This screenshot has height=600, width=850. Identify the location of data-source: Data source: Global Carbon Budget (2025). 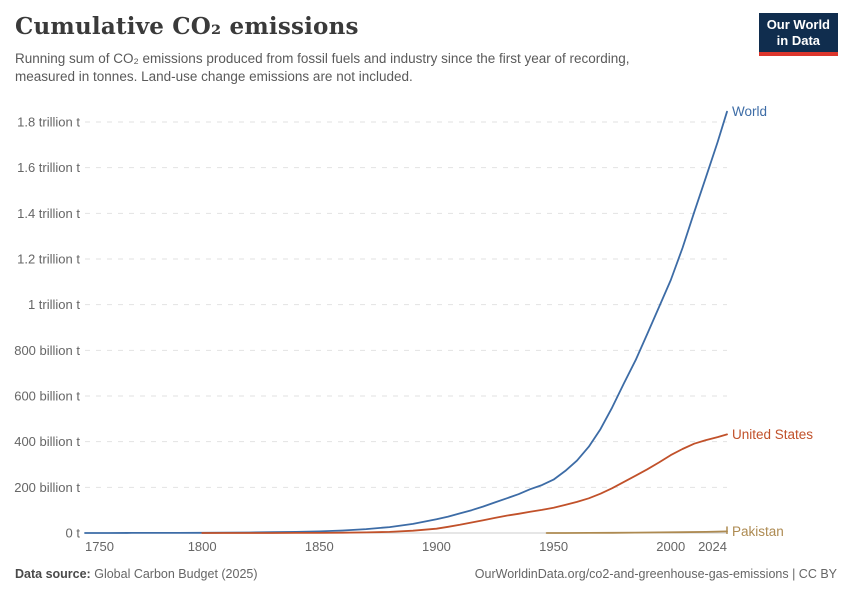
(136, 574).